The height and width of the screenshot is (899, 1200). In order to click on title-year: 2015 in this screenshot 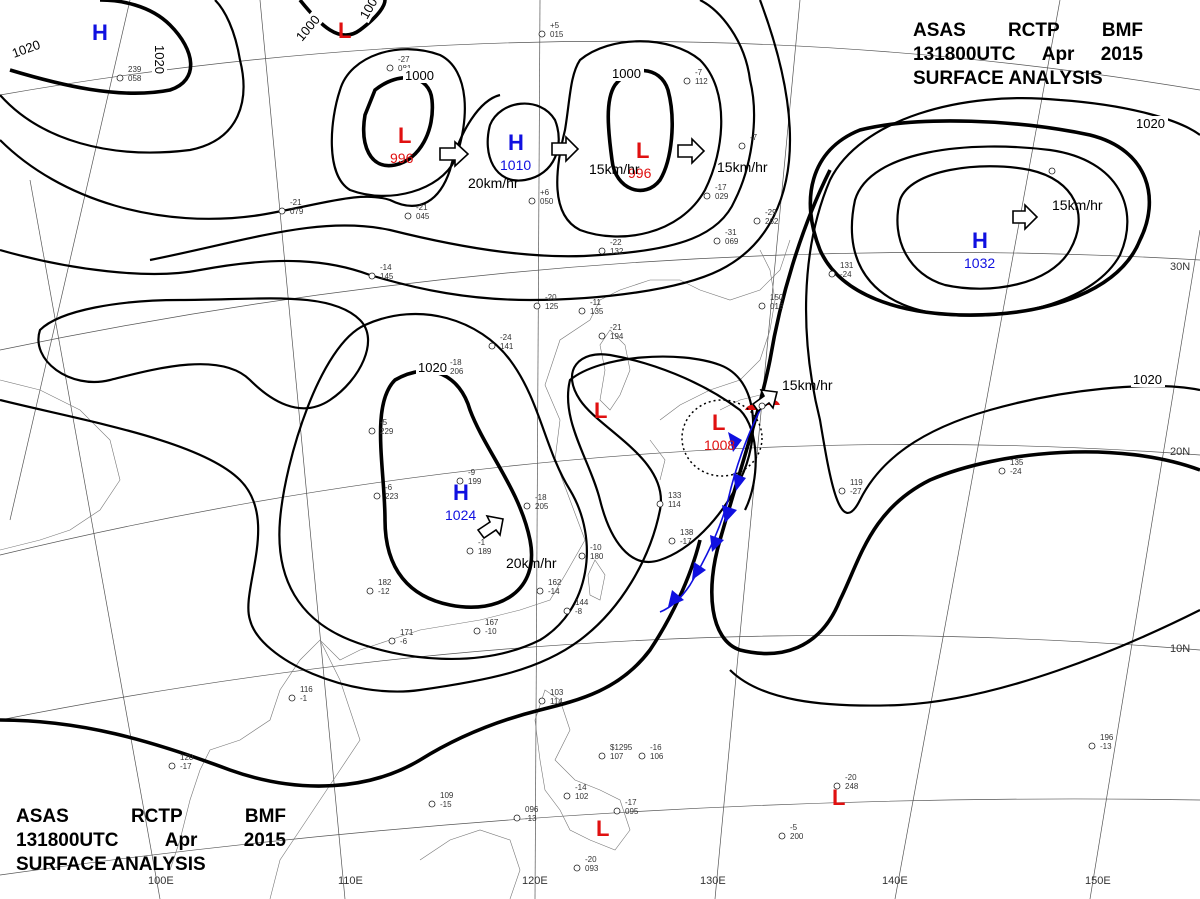, I will do `click(264, 840)`.